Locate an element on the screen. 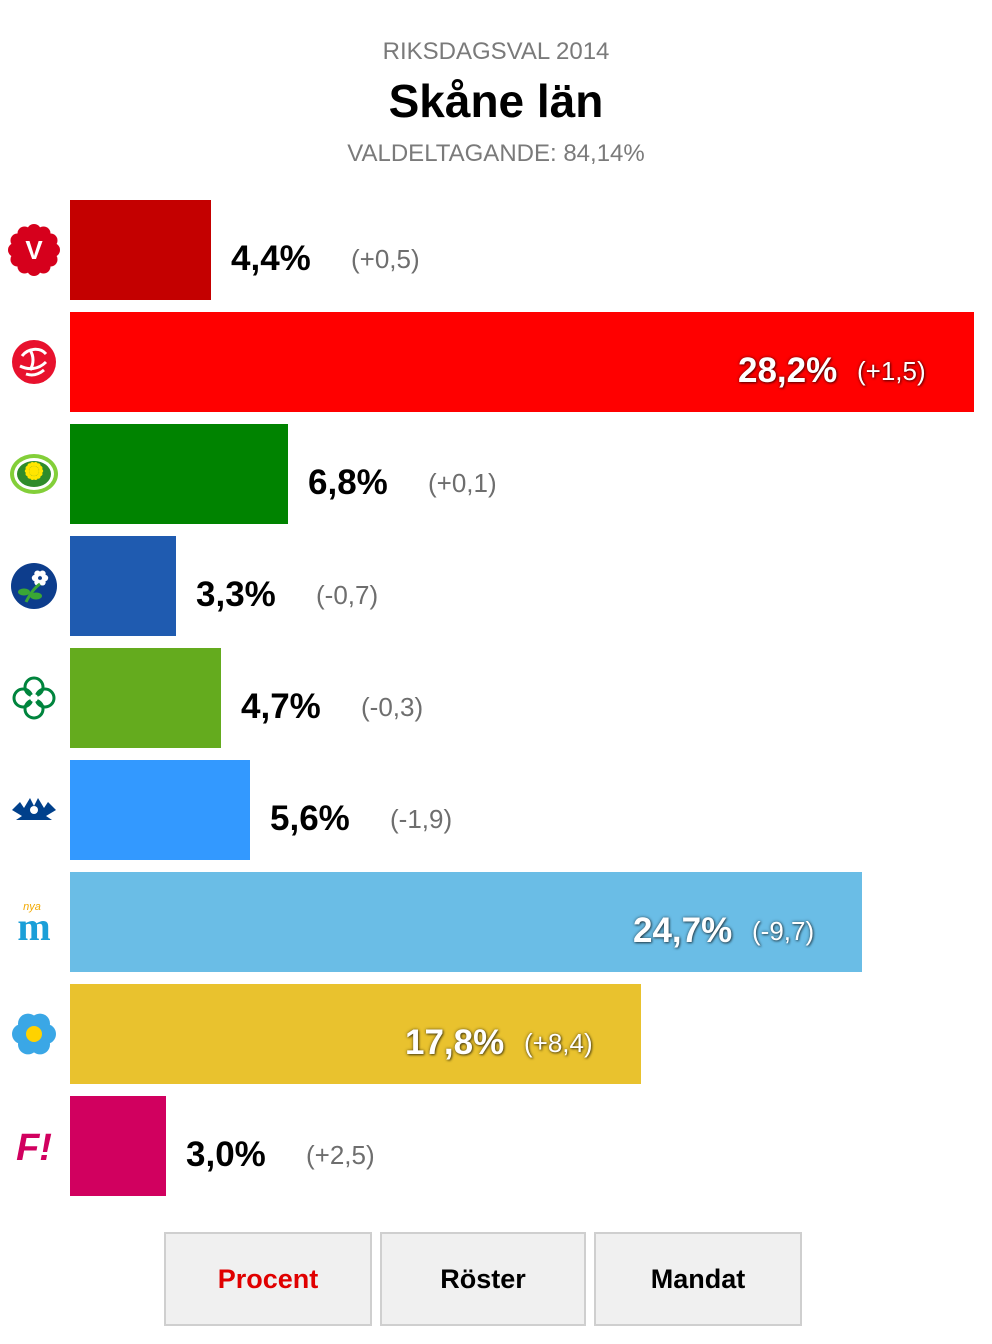 This screenshot has height=1344, width=992. chart-title: Skåne län is located at coordinates (496, 101).